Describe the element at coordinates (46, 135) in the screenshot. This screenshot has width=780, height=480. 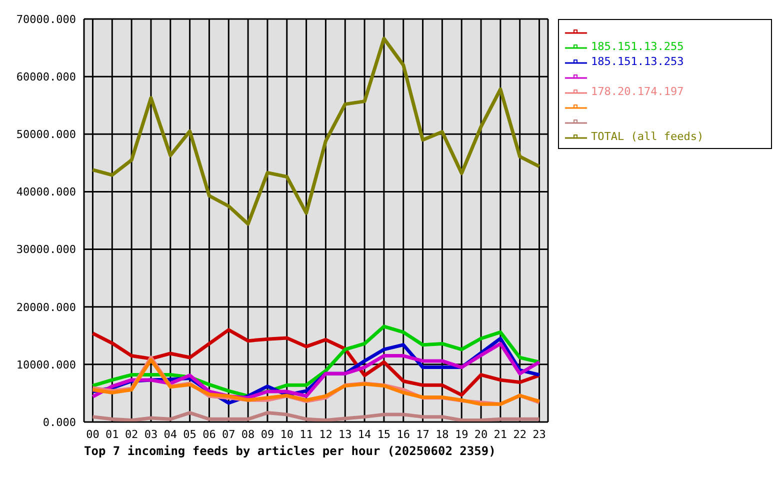
I see `y-tick-label: 50000.000` at that location.